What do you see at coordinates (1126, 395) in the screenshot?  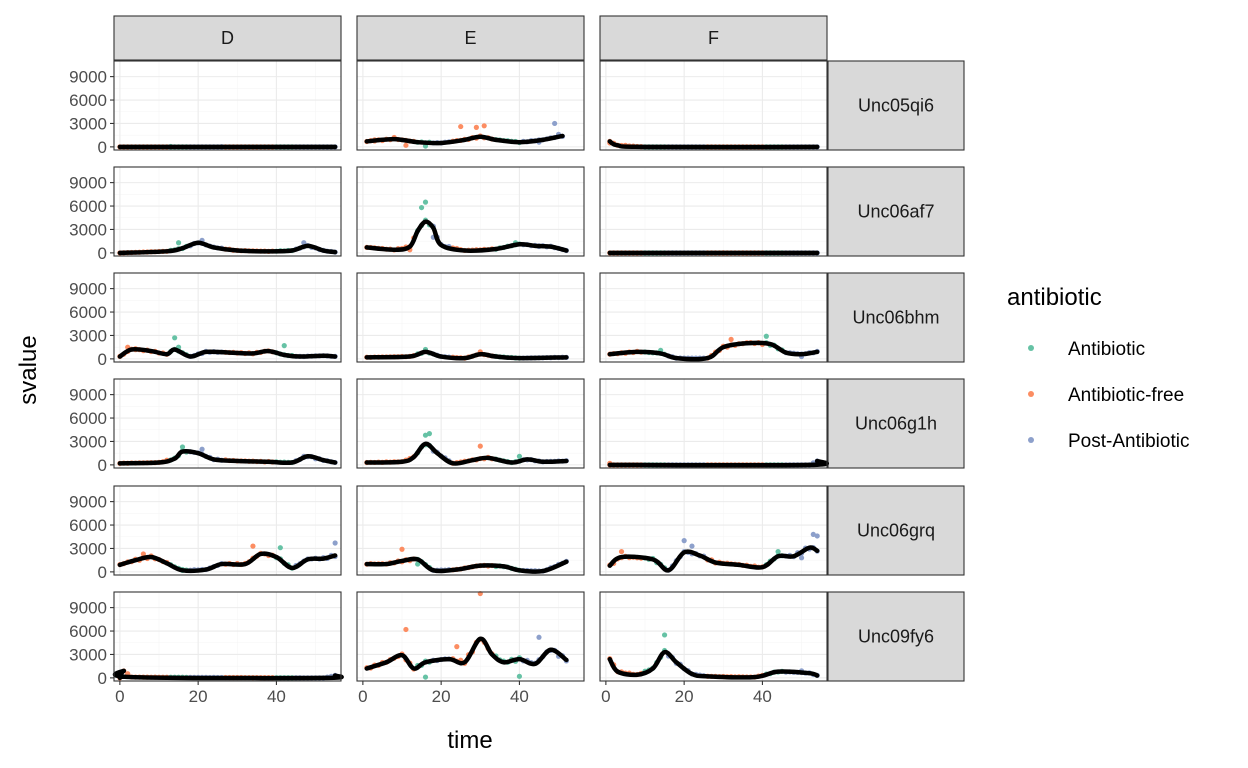 I see `legend-label: Antibiotic-free` at bounding box center [1126, 395].